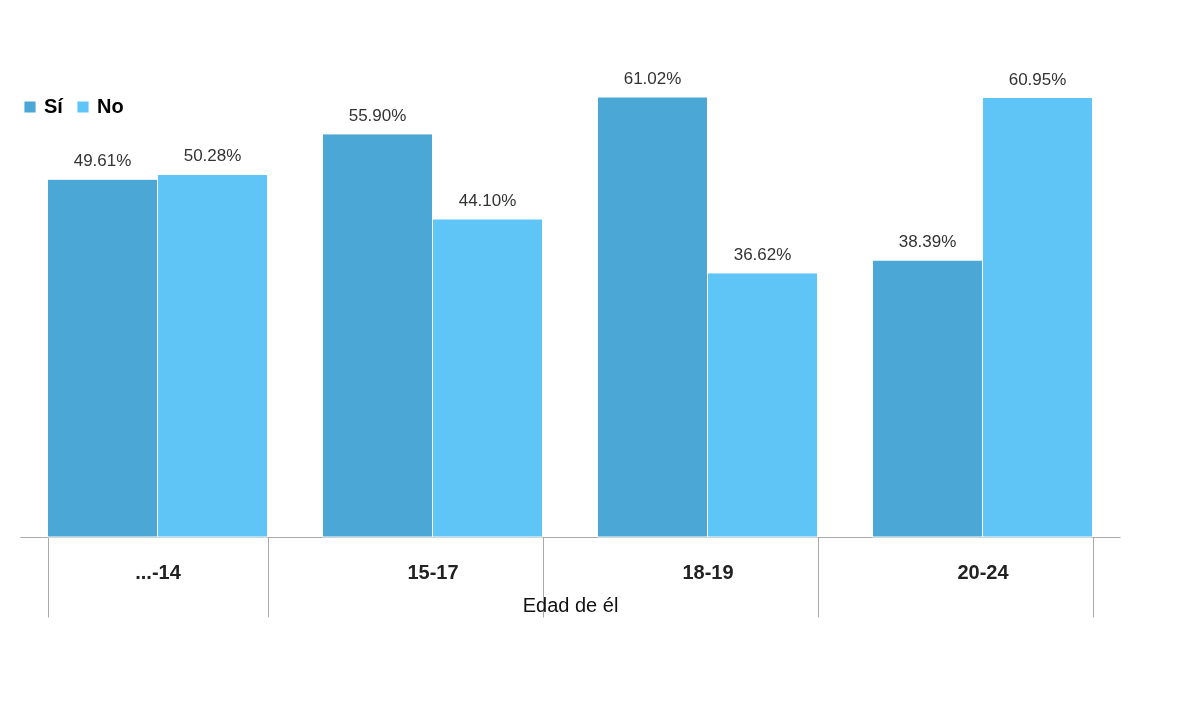 Image resolution: width=1201 pixels, height=712 pixels. I want to click on data-label: 50.28%, so click(212, 156).